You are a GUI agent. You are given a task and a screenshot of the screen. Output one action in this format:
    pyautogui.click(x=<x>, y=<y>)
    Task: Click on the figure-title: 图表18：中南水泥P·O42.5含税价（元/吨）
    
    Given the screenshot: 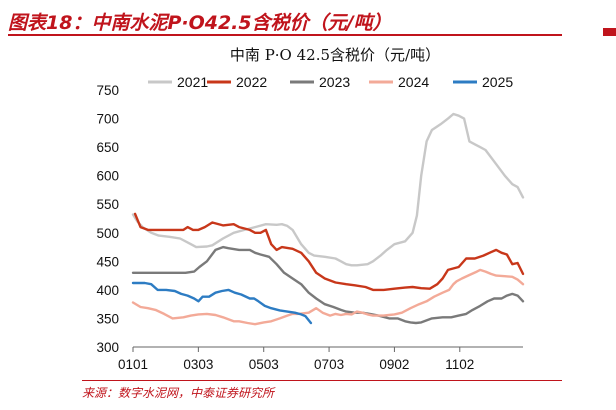 What is the action you would take?
    pyautogui.click(x=200, y=23)
    